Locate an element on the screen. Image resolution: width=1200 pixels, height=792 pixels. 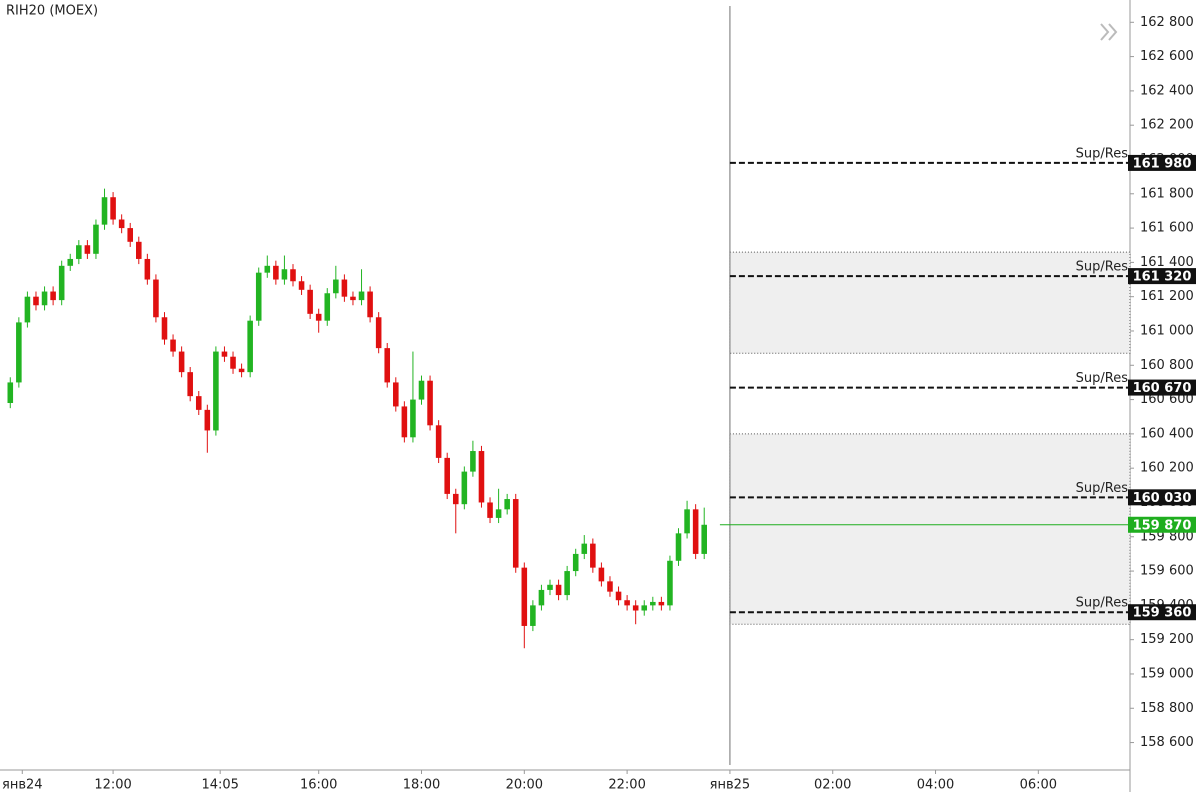
y-tick-label: 158 600 is located at coordinates (1167, 742).